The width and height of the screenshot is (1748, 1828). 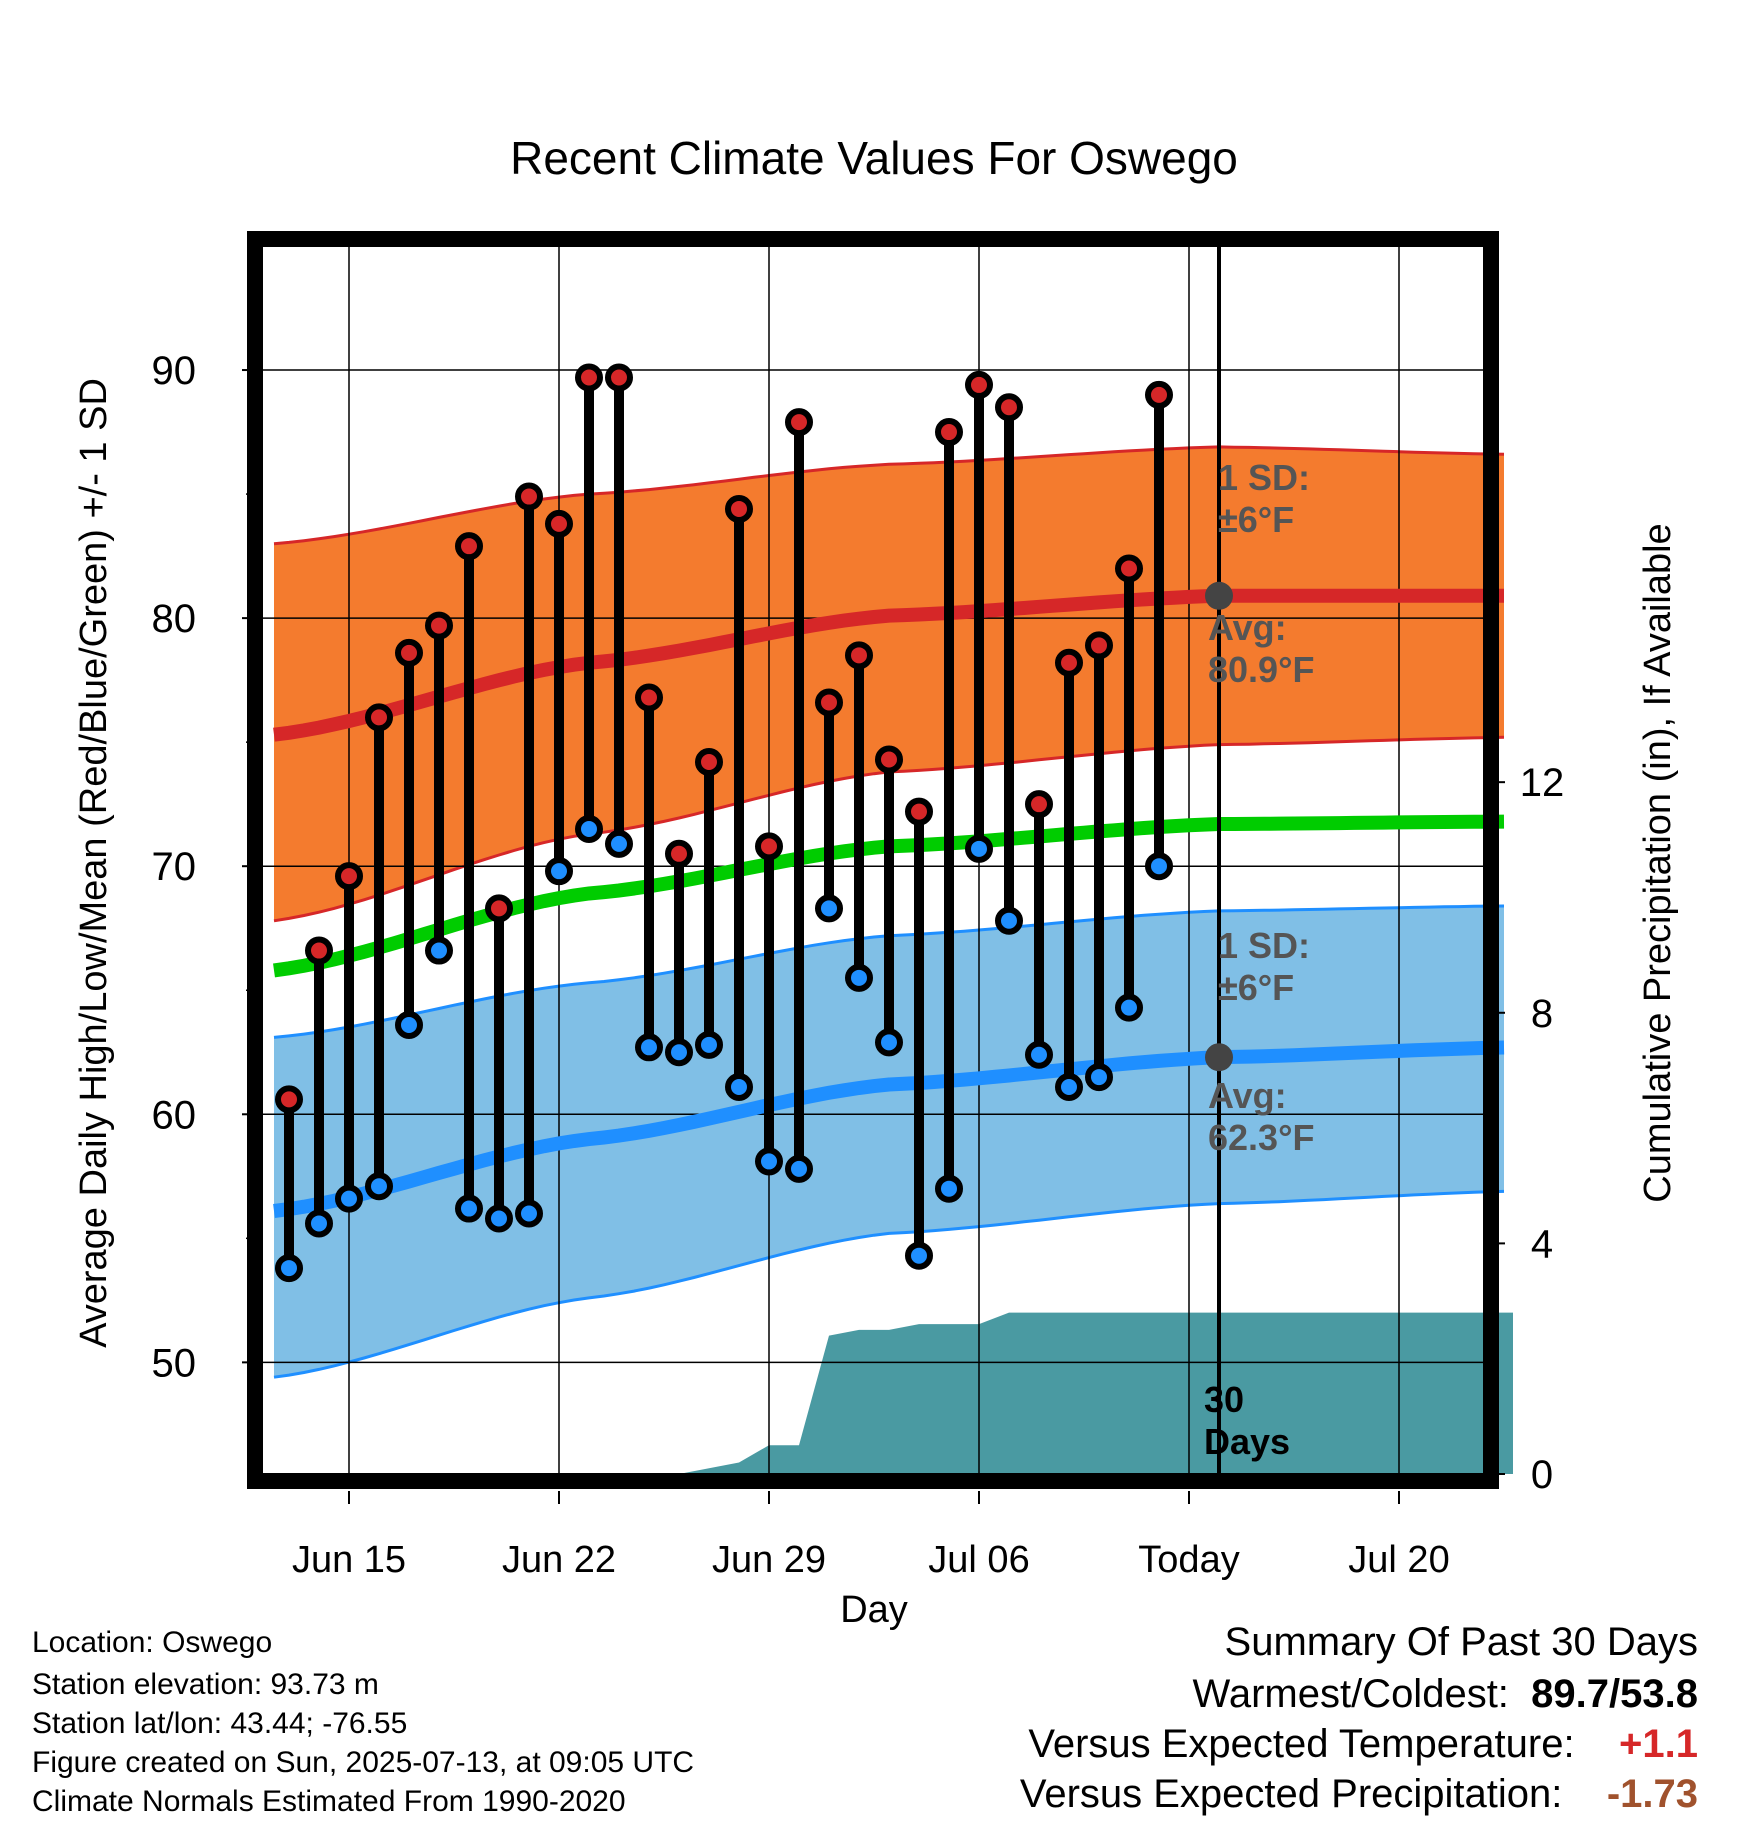 I want to click on precip-area, so click(x=1096, y=1393).